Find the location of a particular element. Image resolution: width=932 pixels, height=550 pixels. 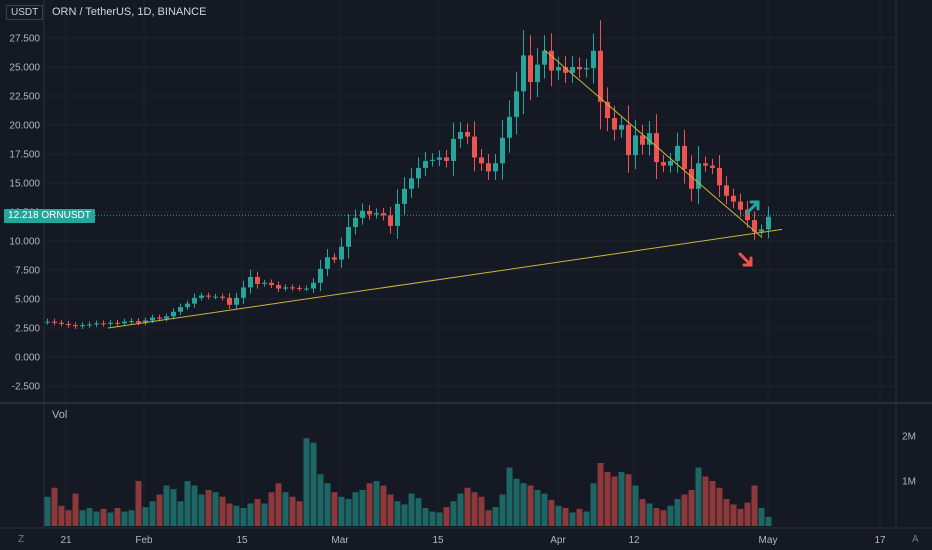

x-tick-label: 15 is located at coordinates (242, 540).